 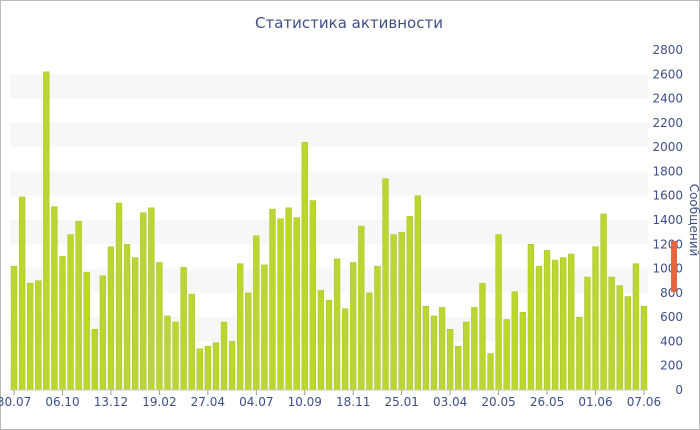 What do you see at coordinates (498, 402) in the screenshot?
I see `x-tick-label: 20.05` at bounding box center [498, 402].